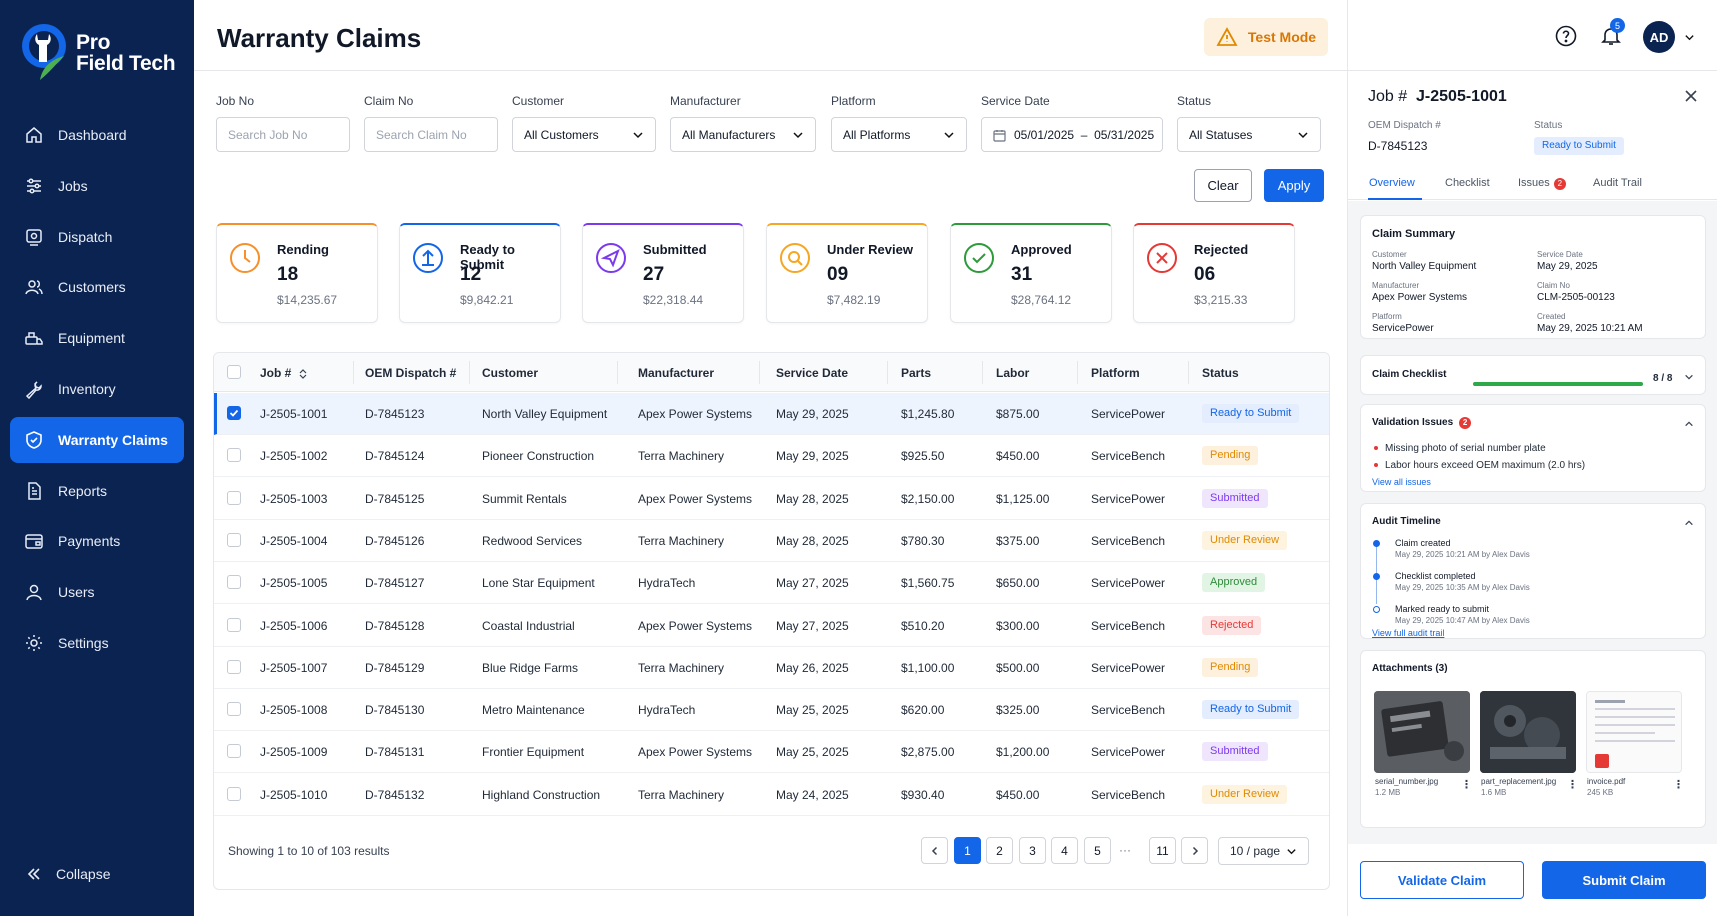 The image size is (1717, 916). What do you see at coordinates (1467, 183) in the screenshot?
I see `tab-checklist: Checklist` at bounding box center [1467, 183].